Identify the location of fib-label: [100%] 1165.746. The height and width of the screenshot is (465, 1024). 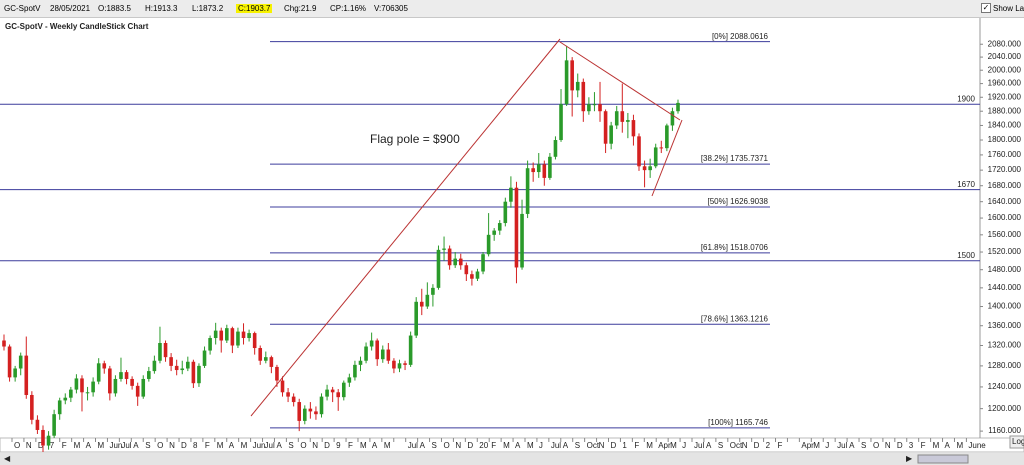
(738, 422).